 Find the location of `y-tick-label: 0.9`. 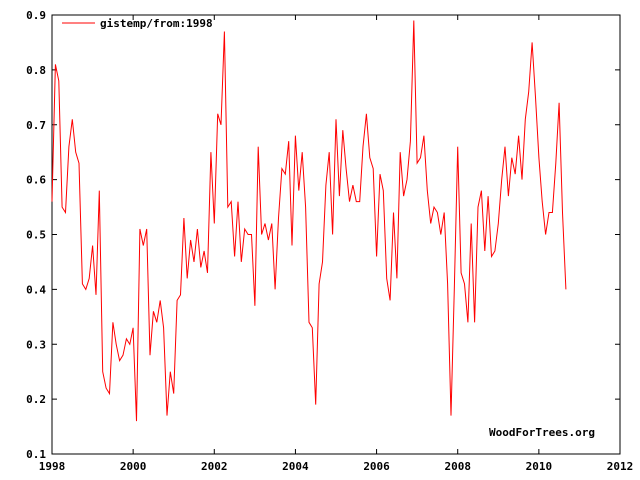

y-tick-label: 0.9 is located at coordinates (36, 15).